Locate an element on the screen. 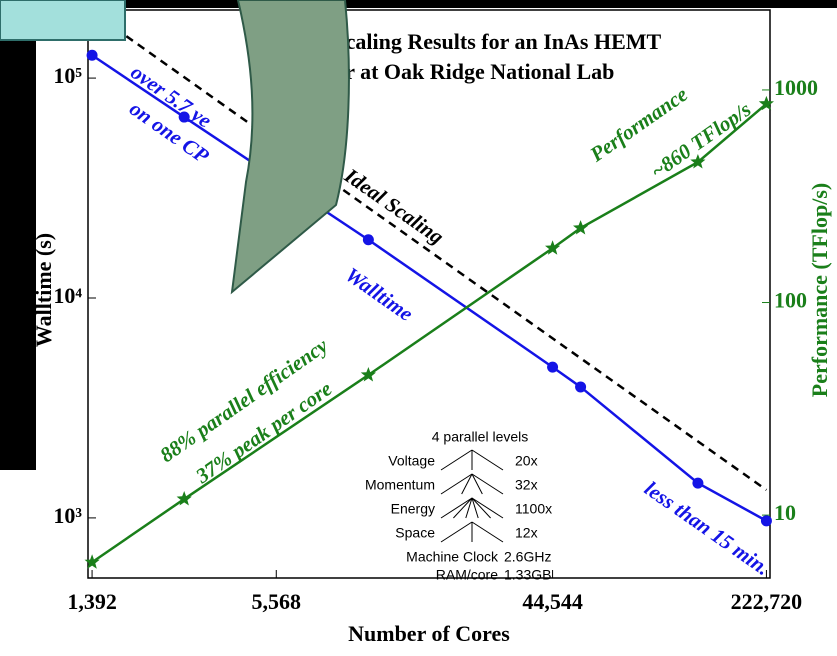 The image size is (837, 656). callout-shape is located at coordinates (63, 20).